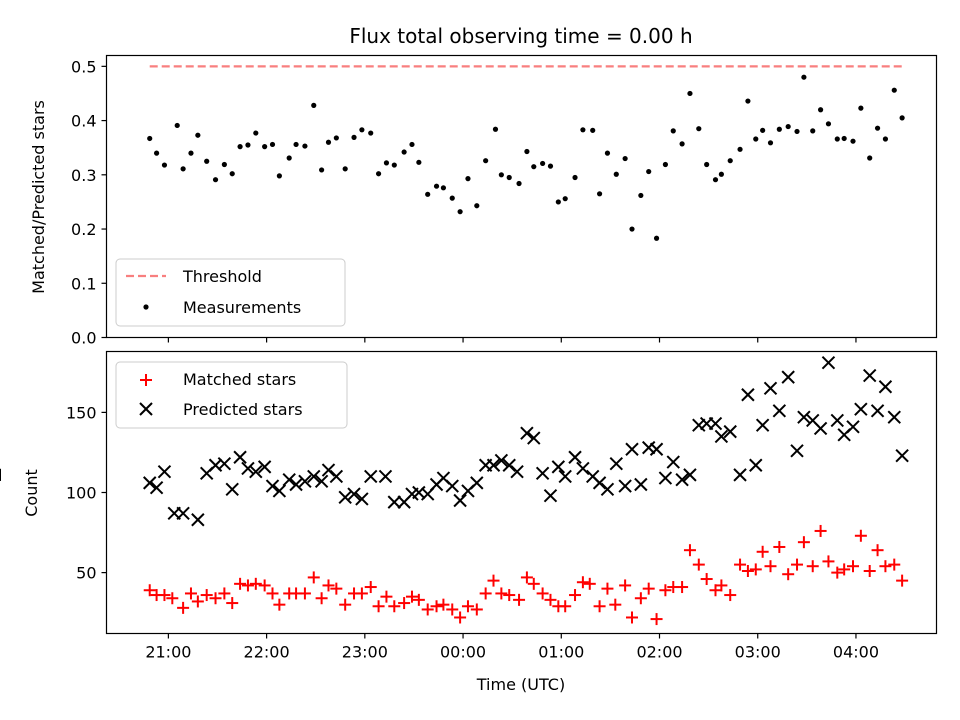 This screenshot has height=720, width=960. Describe the element at coordinates (520, 36) in the screenshot. I see `chart-title: Flux total observing time = 0.00 h` at that location.